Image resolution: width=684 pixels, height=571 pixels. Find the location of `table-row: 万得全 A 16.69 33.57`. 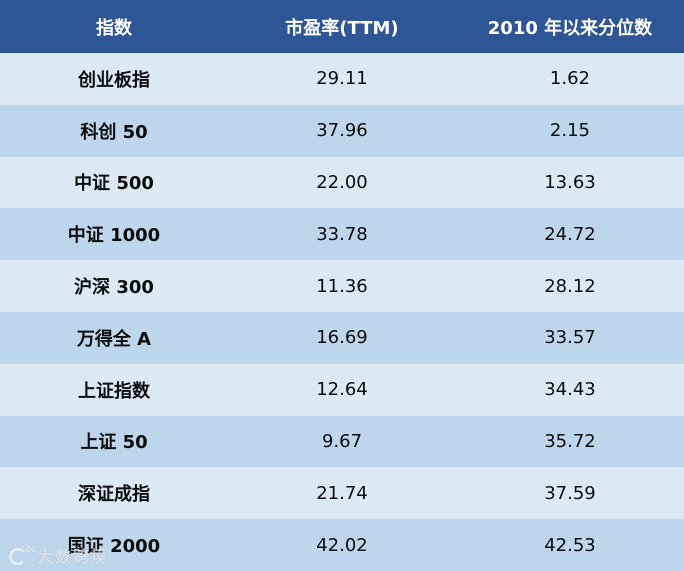

table-row: 万得全 A 16.69 33.57 is located at coordinates (342, 337).